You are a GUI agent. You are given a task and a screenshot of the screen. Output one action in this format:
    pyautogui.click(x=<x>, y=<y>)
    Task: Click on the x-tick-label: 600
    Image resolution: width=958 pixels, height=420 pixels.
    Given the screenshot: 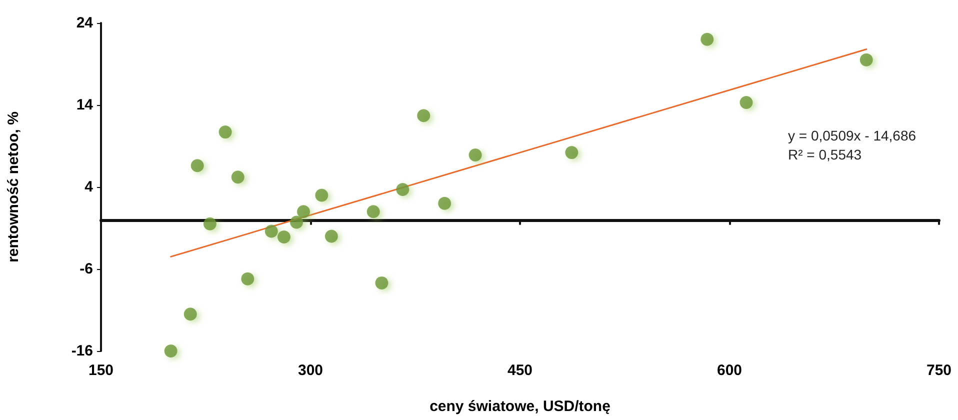 What is the action you would take?
    pyautogui.click(x=729, y=370)
    